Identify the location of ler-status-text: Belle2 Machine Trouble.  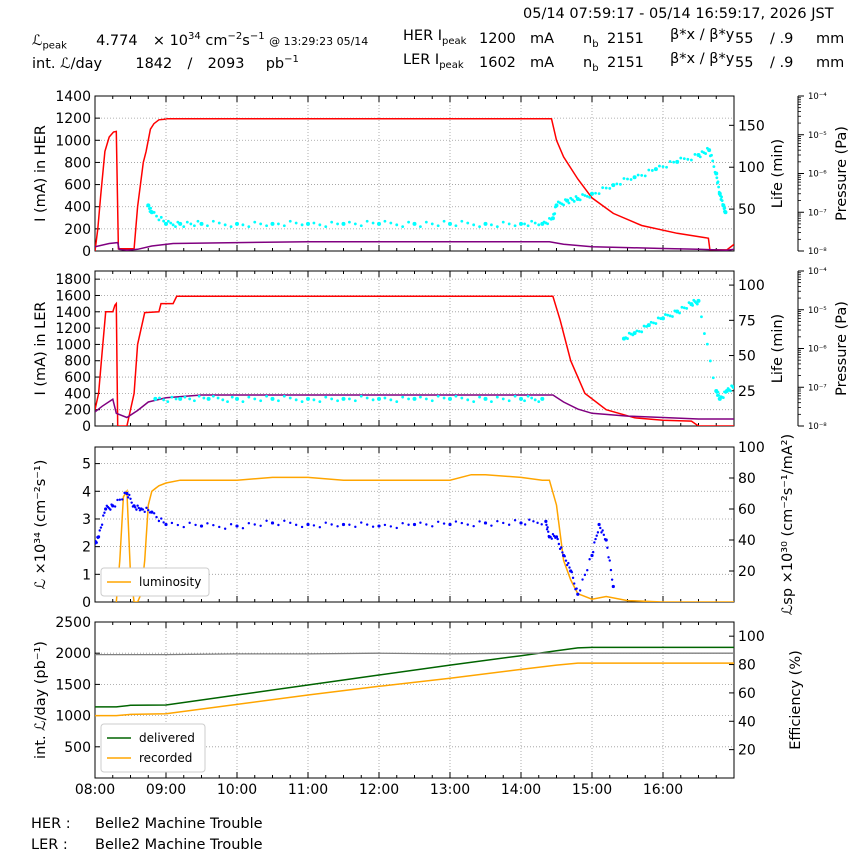
(179, 845).